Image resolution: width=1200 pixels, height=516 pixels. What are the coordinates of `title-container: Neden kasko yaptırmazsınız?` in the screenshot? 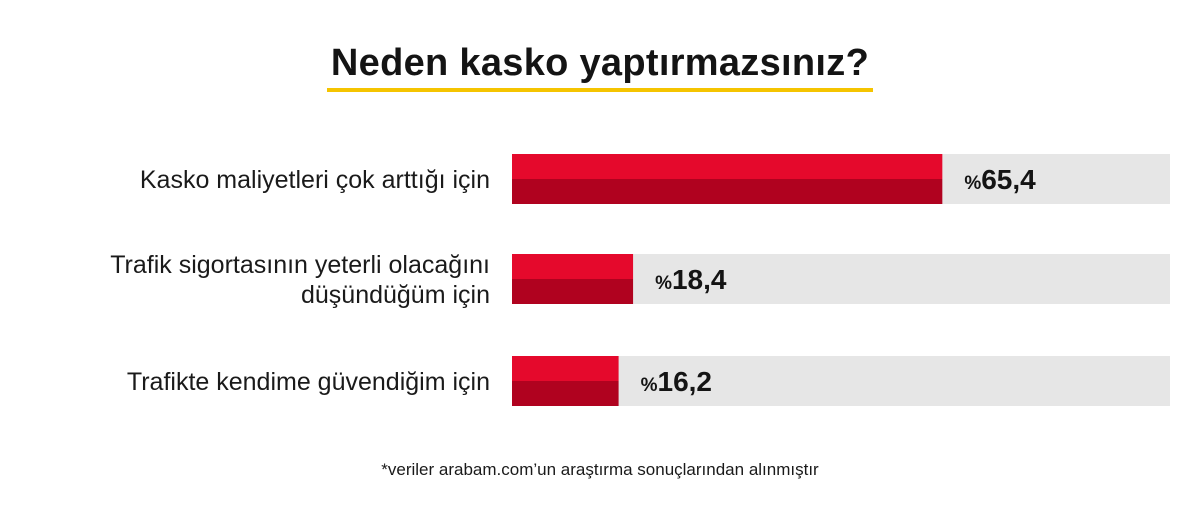 It's located at (600, 67).